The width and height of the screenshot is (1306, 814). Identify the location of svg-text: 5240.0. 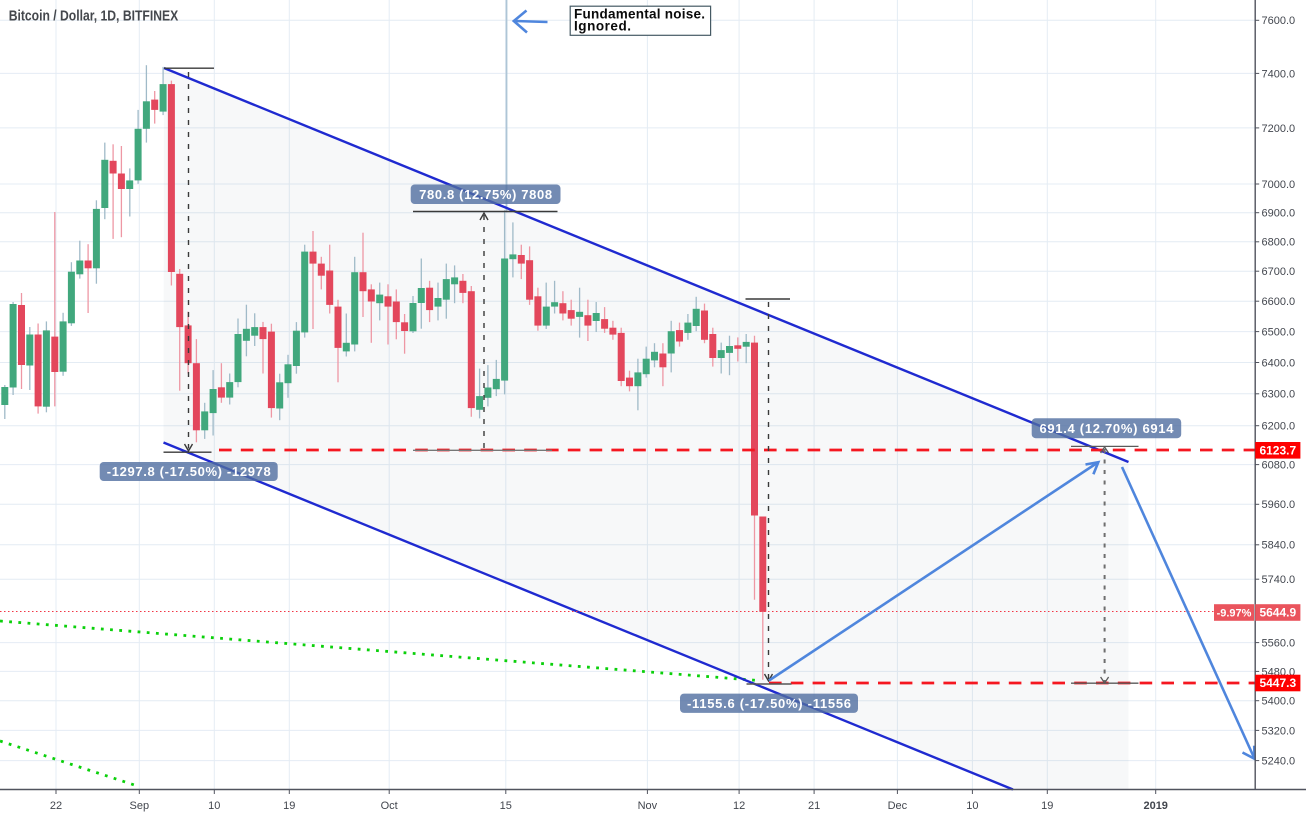
(1279, 762).